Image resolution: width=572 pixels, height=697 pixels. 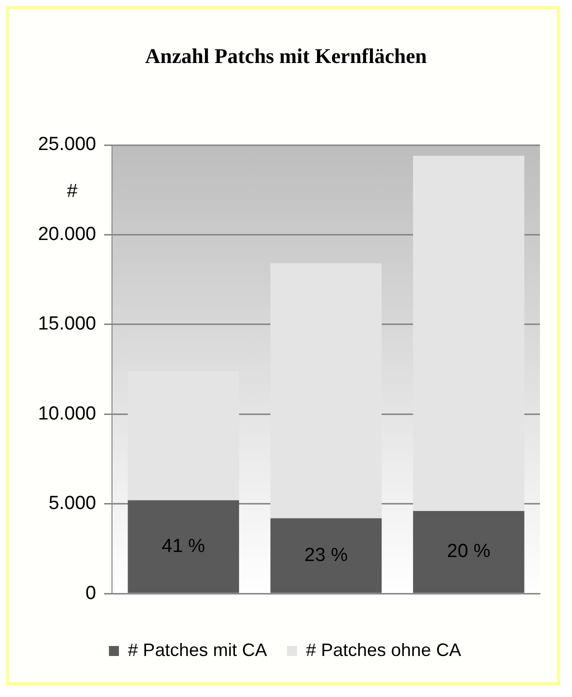 I want to click on y-tick-label: 10.000, so click(x=67, y=413).